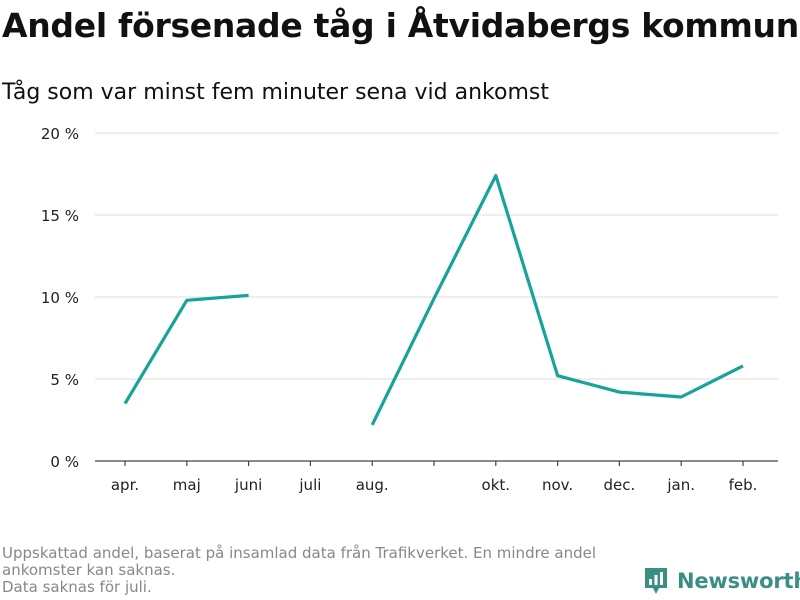 This screenshot has width=800, height=600. What do you see at coordinates (557, 485) in the screenshot?
I see `x-tick-label: nov.` at bounding box center [557, 485].